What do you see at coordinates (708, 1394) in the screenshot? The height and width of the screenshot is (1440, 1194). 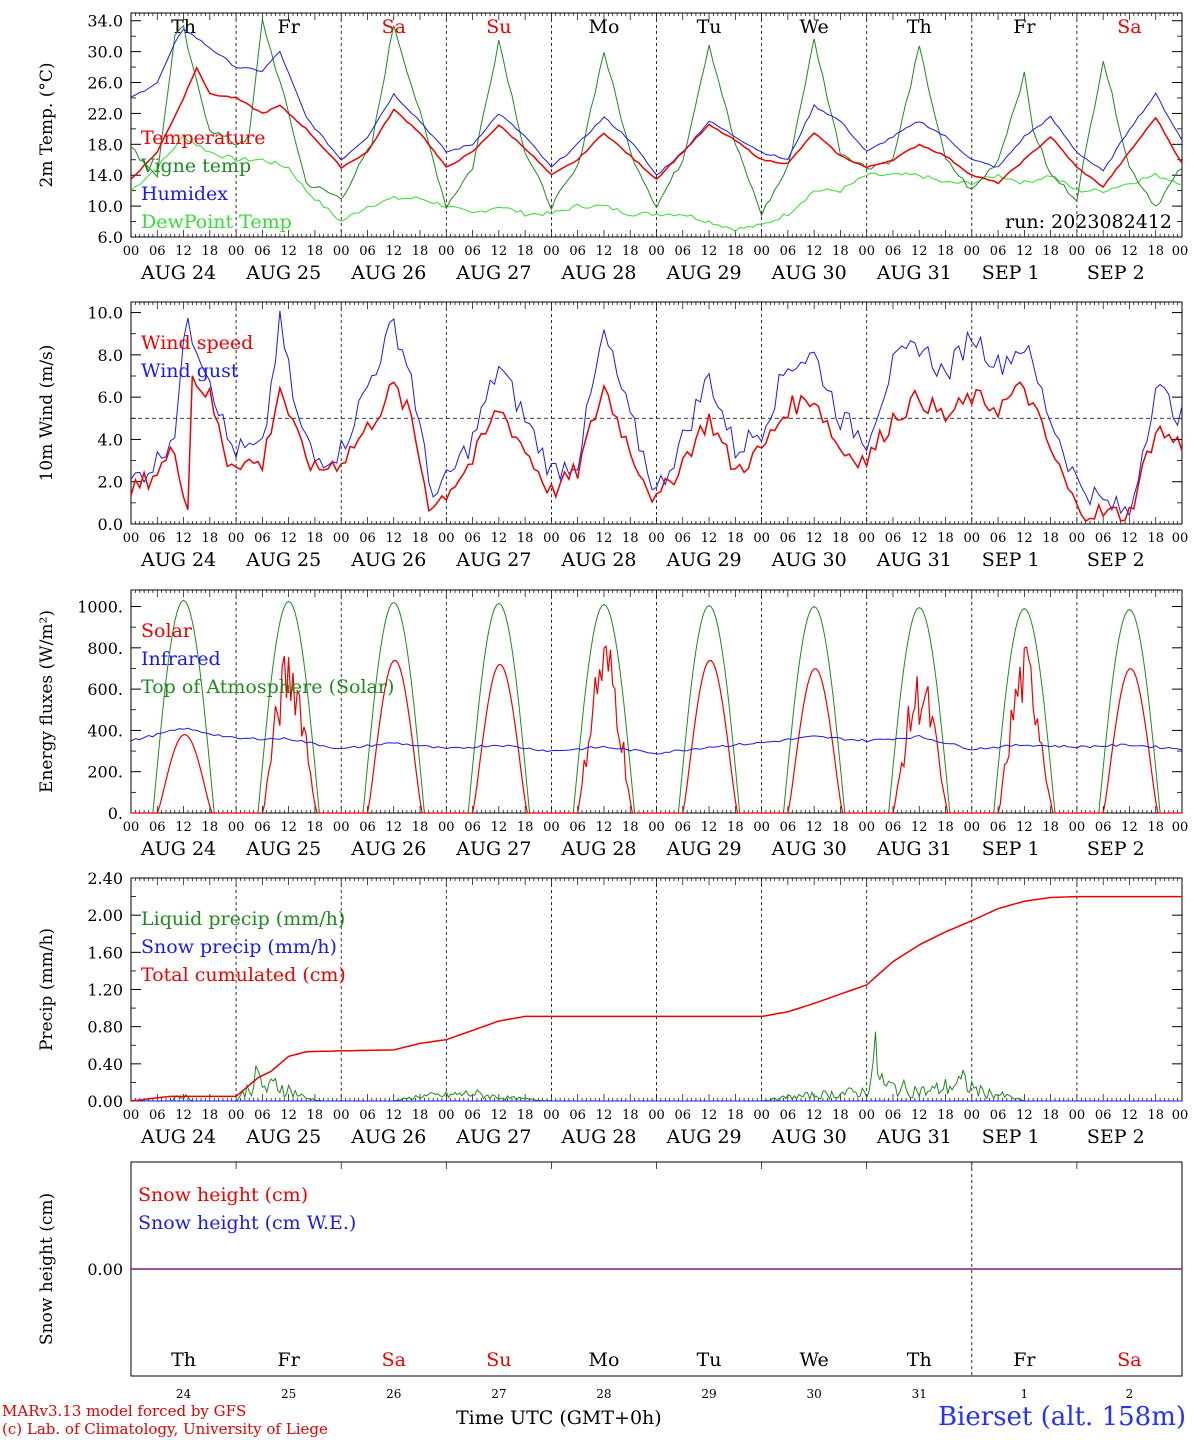 I see `day-number-label: 29` at bounding box center [708, 1394].